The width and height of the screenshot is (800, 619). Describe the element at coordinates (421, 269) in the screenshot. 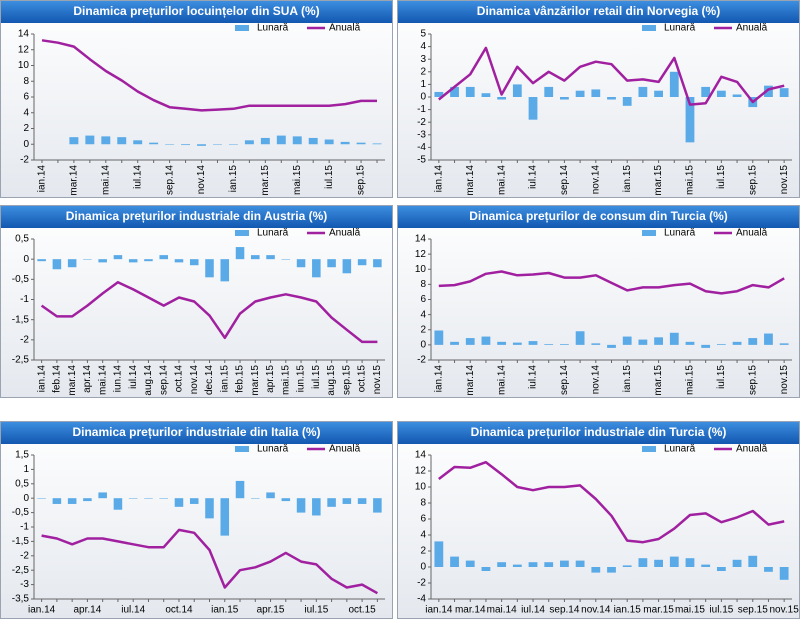

I see `y-tick-label: 10` at that location.